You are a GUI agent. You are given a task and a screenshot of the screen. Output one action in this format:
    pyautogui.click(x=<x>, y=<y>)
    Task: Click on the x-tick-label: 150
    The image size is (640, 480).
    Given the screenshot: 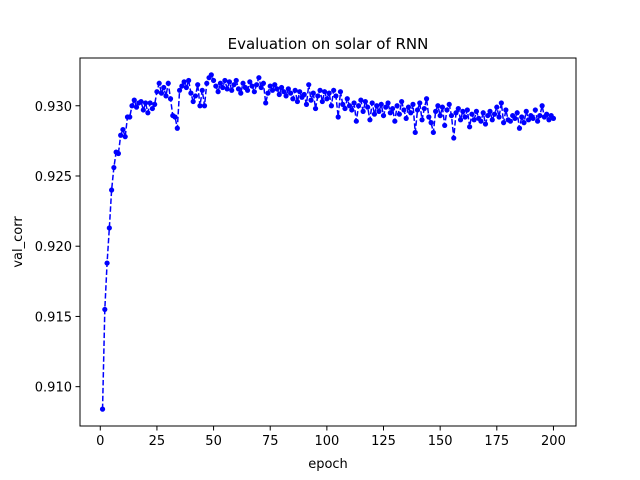 What is the action you would take?
    pyautogui.click(x=440, y=441)
    